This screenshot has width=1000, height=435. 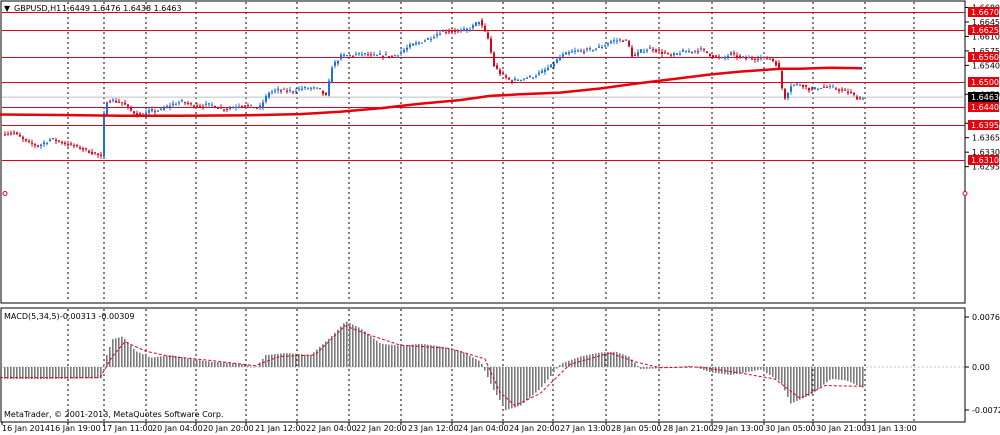 What do you see at coordinates (7, 8) in the screenshot?
I see `chart-menu-icon: ▼` at bounding box center [7, 8].